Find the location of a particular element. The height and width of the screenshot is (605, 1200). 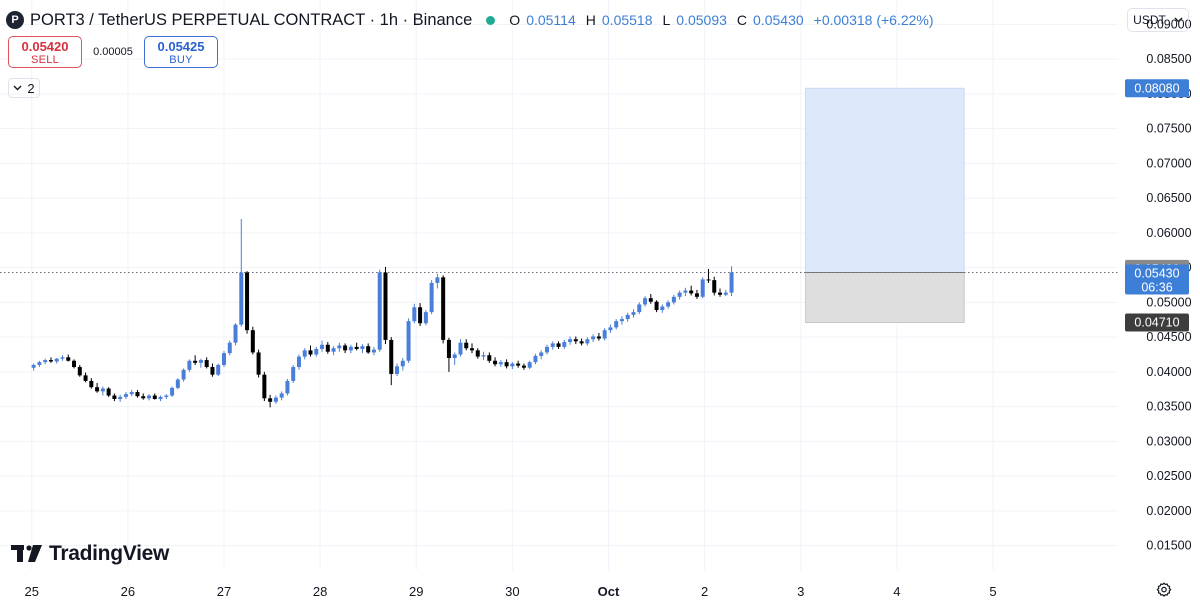

high-label: H is located at coordinates (590, 20).